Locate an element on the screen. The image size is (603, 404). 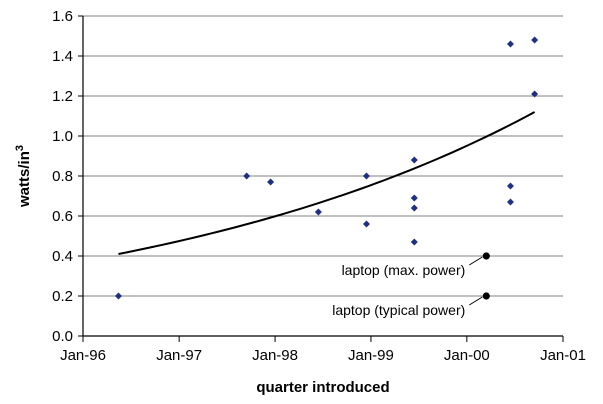
y-axis-title: watts/in3 is located at coordinates (23, 176).